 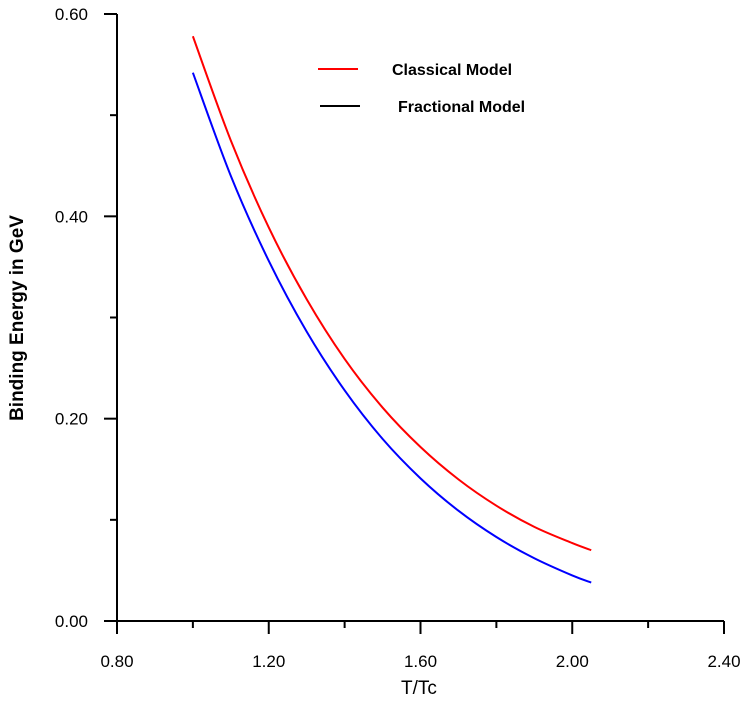 I want to click on x-tick-label: 2.00, so click(x=572, y=661).